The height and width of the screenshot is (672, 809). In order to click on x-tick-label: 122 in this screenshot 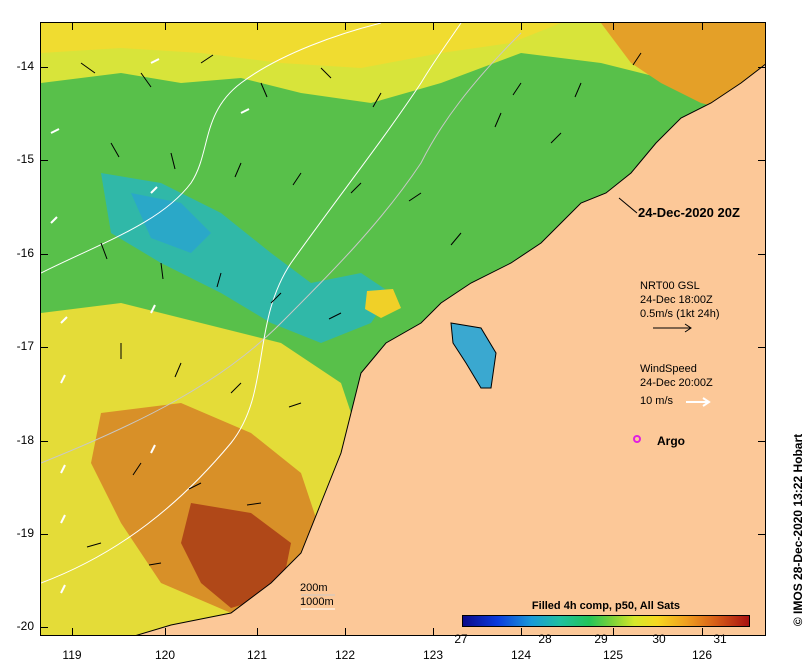, I will do `click(345, 655)`.